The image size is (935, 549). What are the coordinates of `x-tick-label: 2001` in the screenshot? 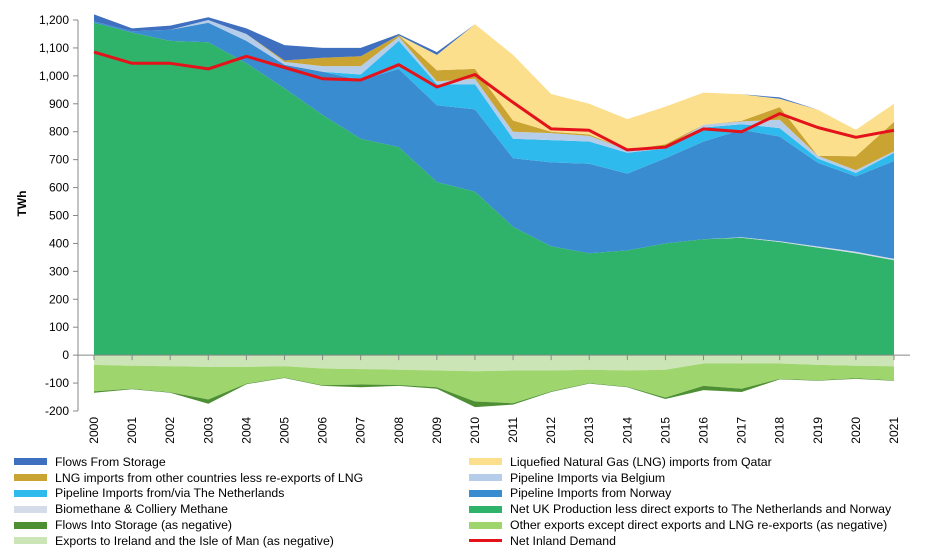 It's located at (132, 430).